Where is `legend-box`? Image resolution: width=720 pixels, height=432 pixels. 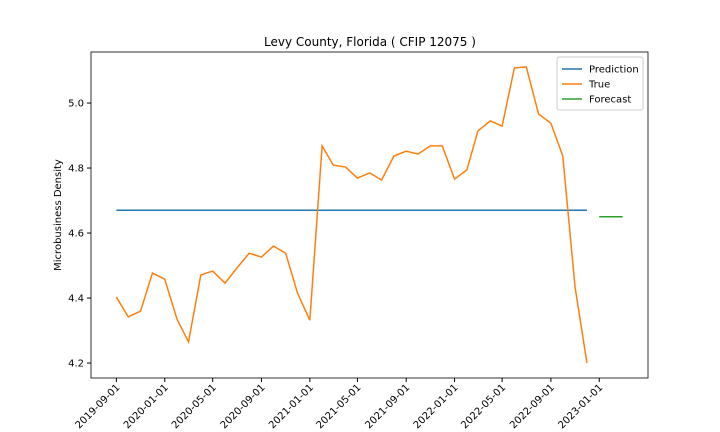
legend-box is located at coordinates (600, 83).